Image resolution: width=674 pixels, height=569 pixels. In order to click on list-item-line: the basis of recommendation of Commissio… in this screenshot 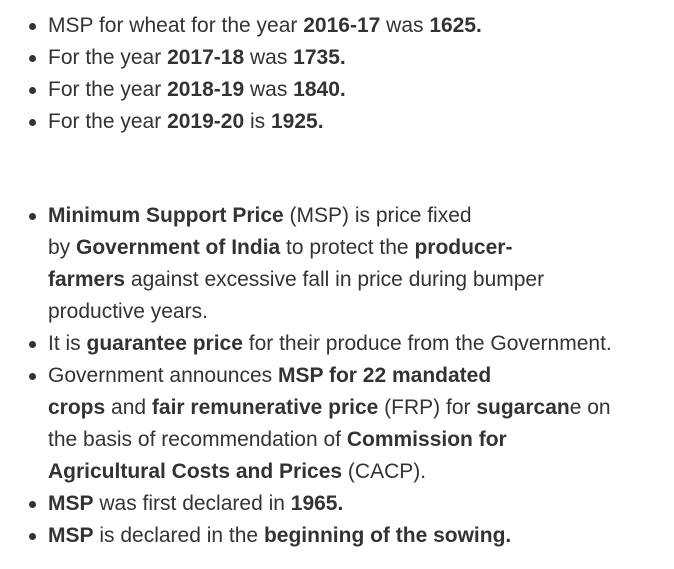, I will do `click(277, 439)`.